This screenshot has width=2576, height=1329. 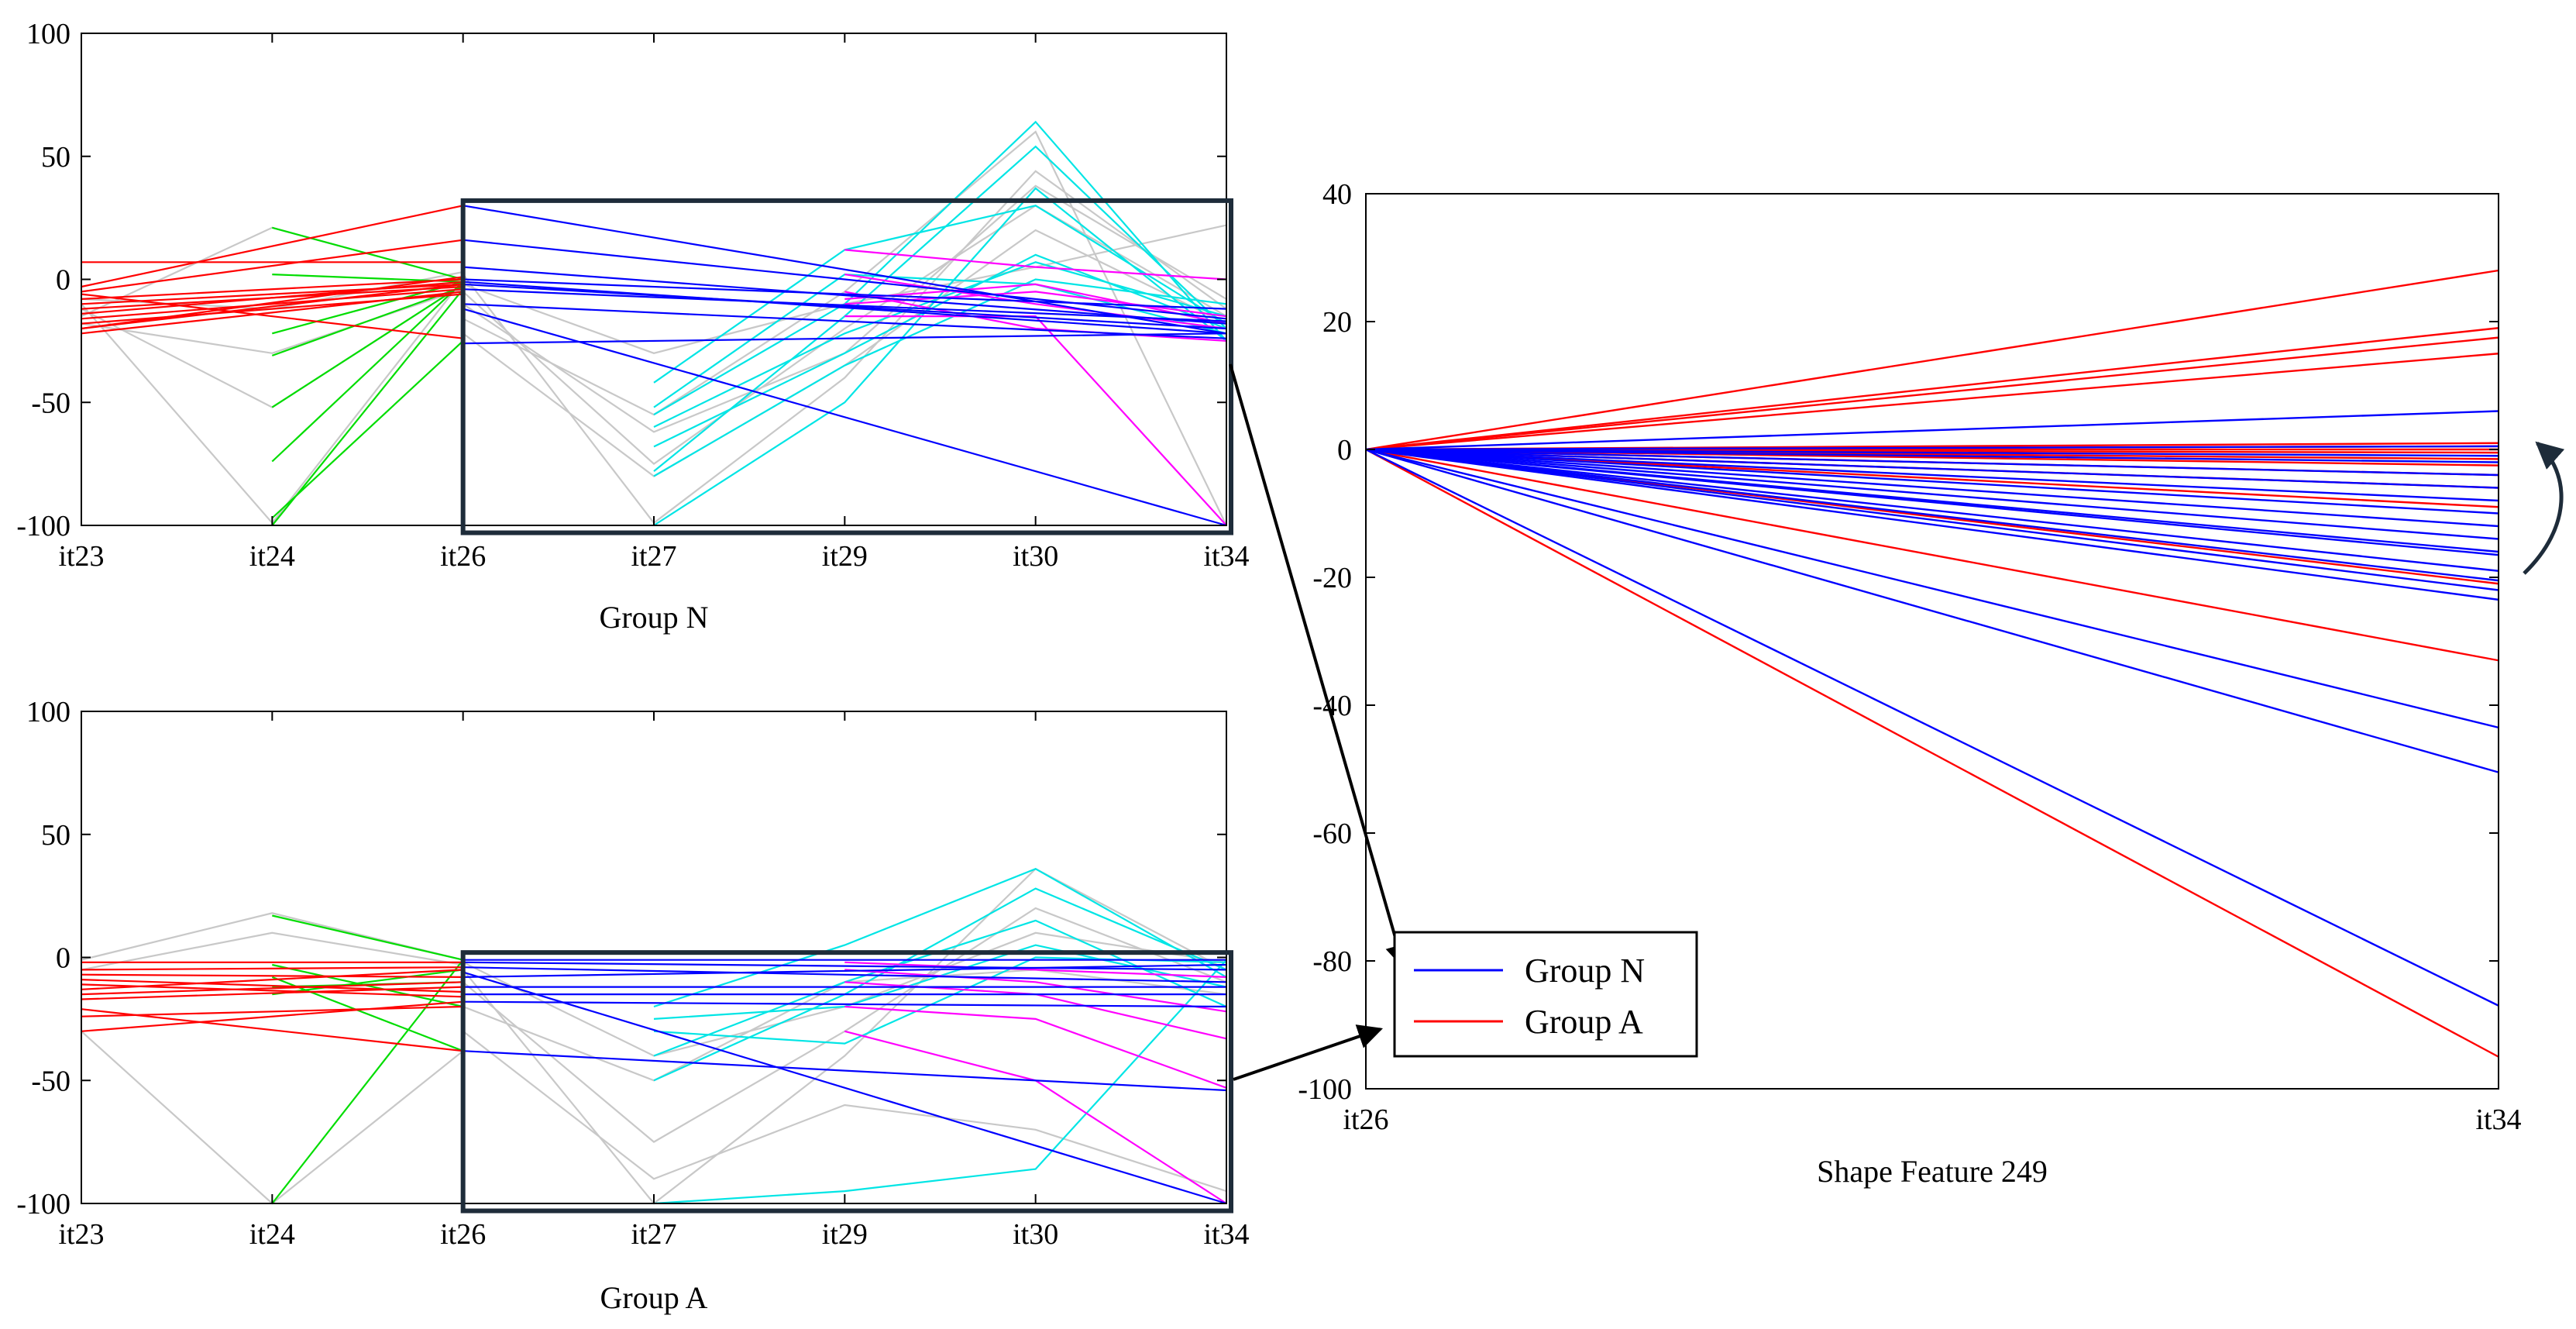 What do you see at coordinates (81, 556) in the screenshot?
I see `group-n-x-tick-label: it23` at bounding box center [81, 556].